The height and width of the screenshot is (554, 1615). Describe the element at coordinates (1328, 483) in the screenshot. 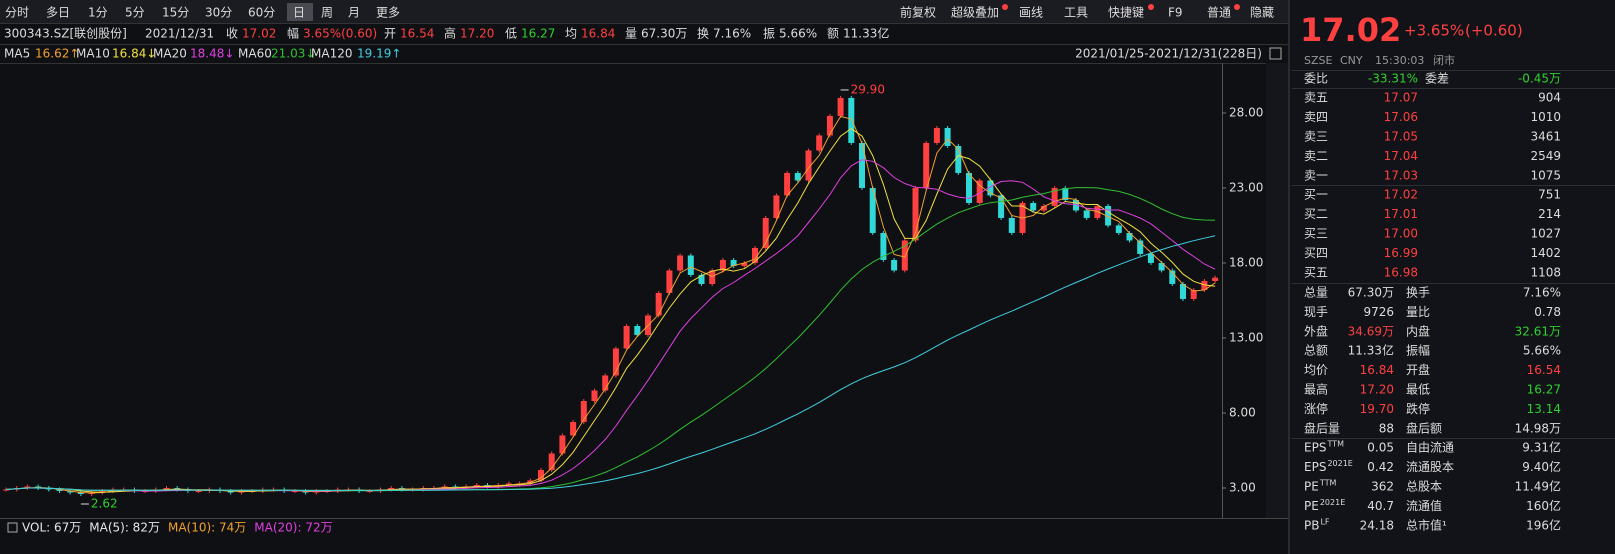

I see `stat-label-sup: TTM` at that location.